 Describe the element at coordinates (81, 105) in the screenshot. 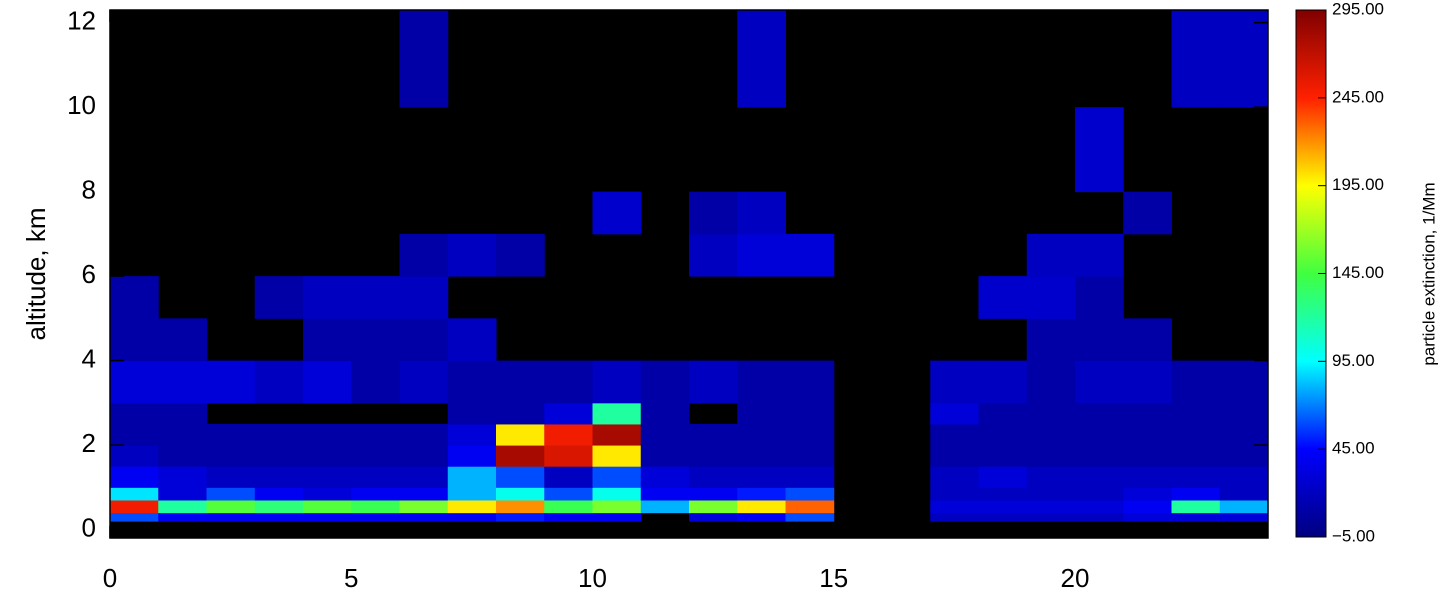

I see `y-tick-label: 10` at that location.